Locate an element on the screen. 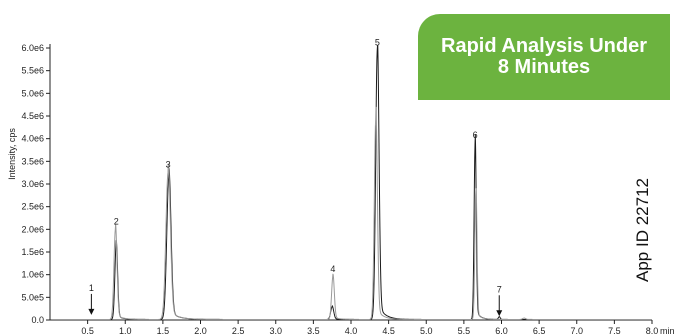  x-tick-label: 4.0 is located at coordinates (351, 330).